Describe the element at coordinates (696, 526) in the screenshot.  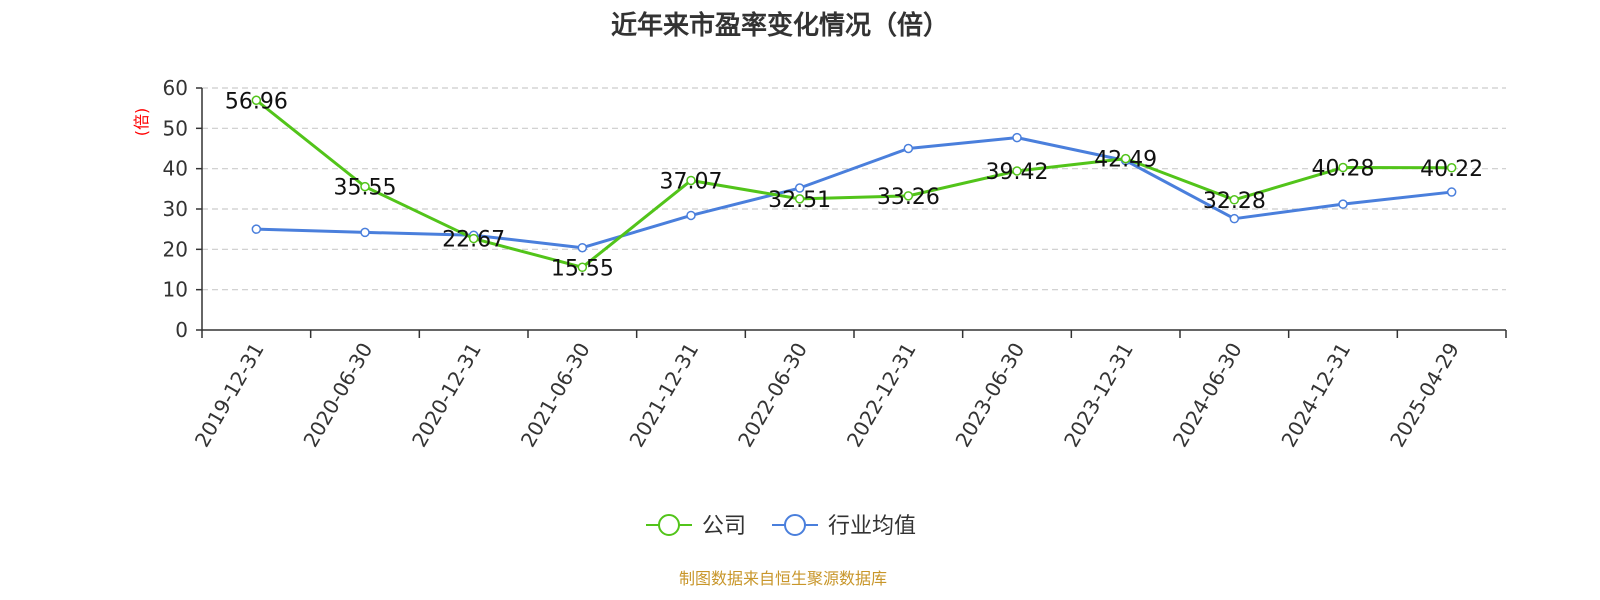
I see `legend-item-0: 公司` at that location.